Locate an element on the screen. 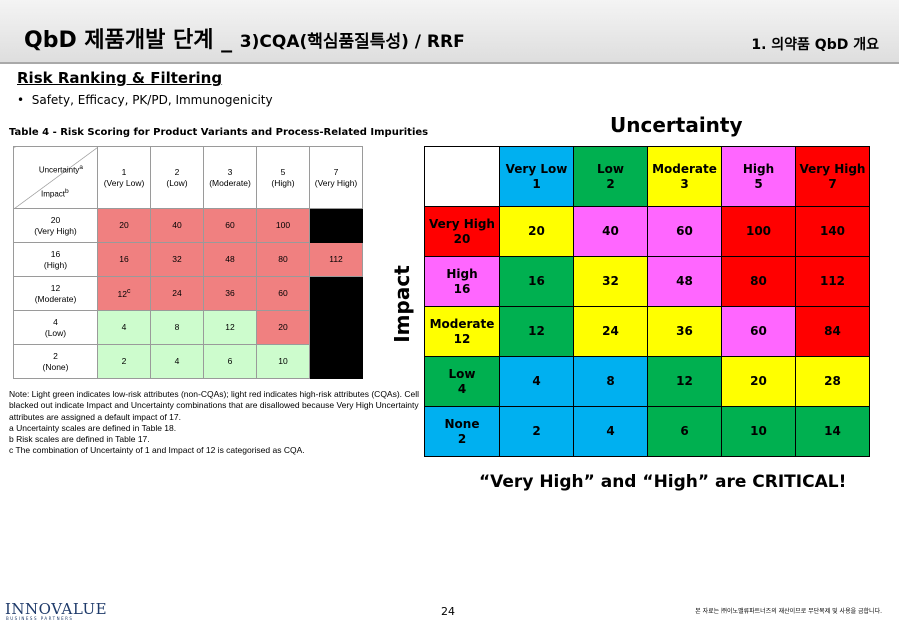  table-cell: 6 is located at coordinates (230, 361).